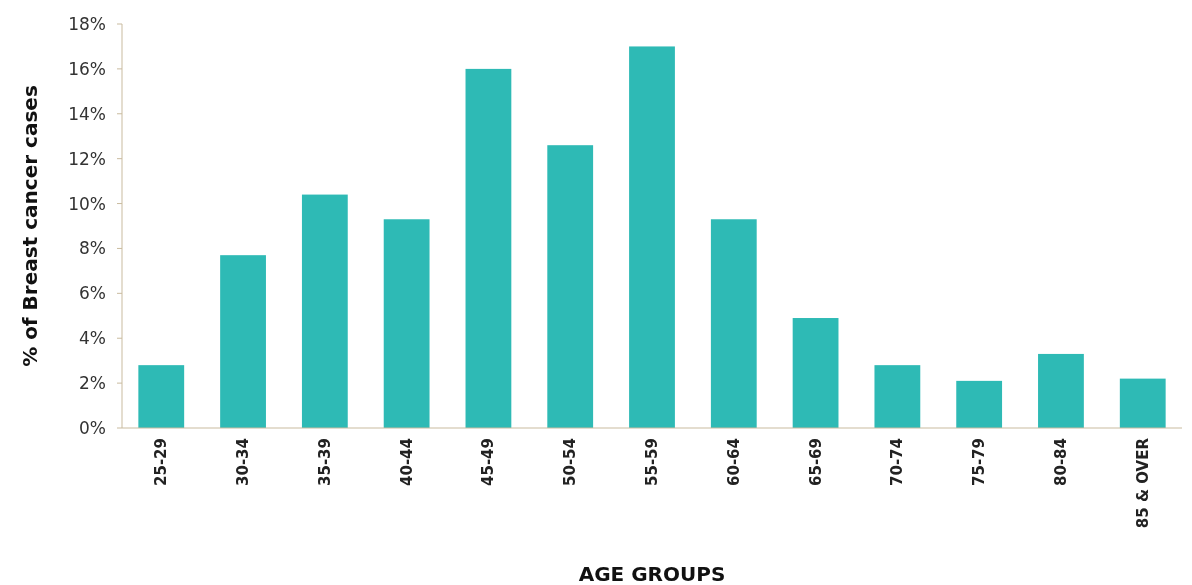  Describe the element at coordinates (87, 113) in the screenshot. I see `y-tick-label: 14%` at that location.